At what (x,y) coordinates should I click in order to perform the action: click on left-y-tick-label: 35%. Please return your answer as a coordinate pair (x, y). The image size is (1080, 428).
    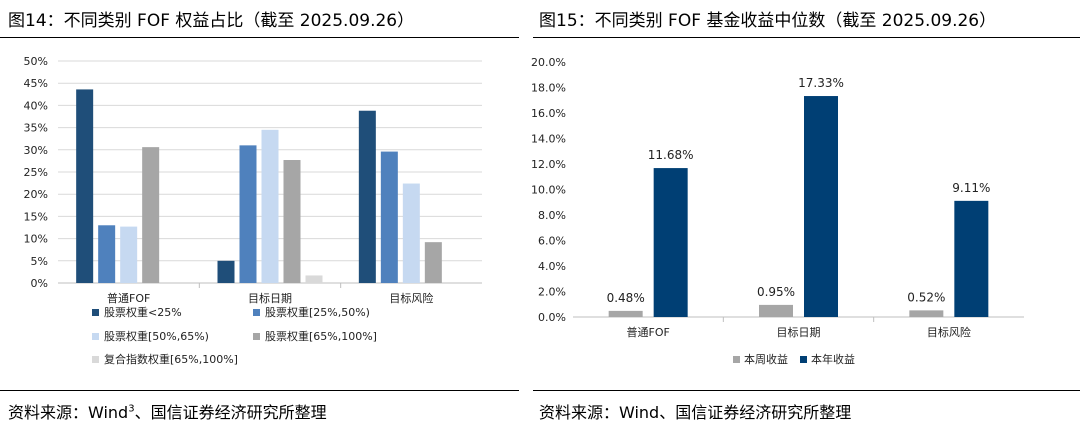
    Looking at the image, I should click on (36, 128).